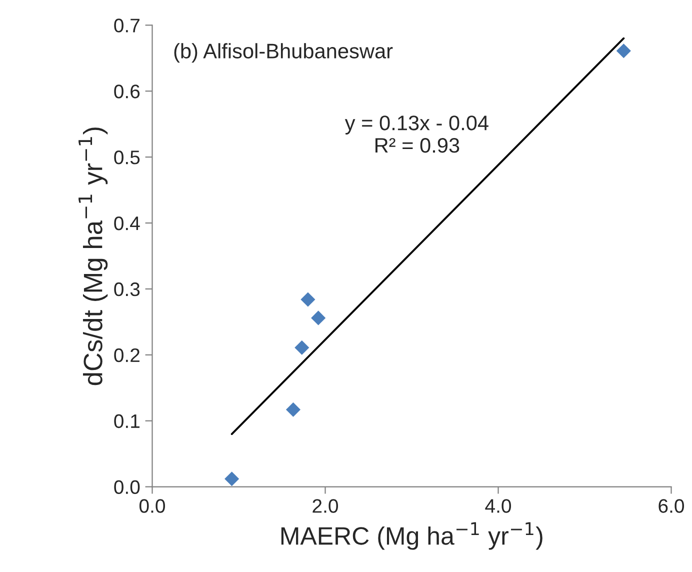 Image resolution: width=692 pixels, height=572 pixels. I want to click on x-axis-title: MAERC (Mg ha$^{−1}$ yr$^{−1}$), so click(411, 536).